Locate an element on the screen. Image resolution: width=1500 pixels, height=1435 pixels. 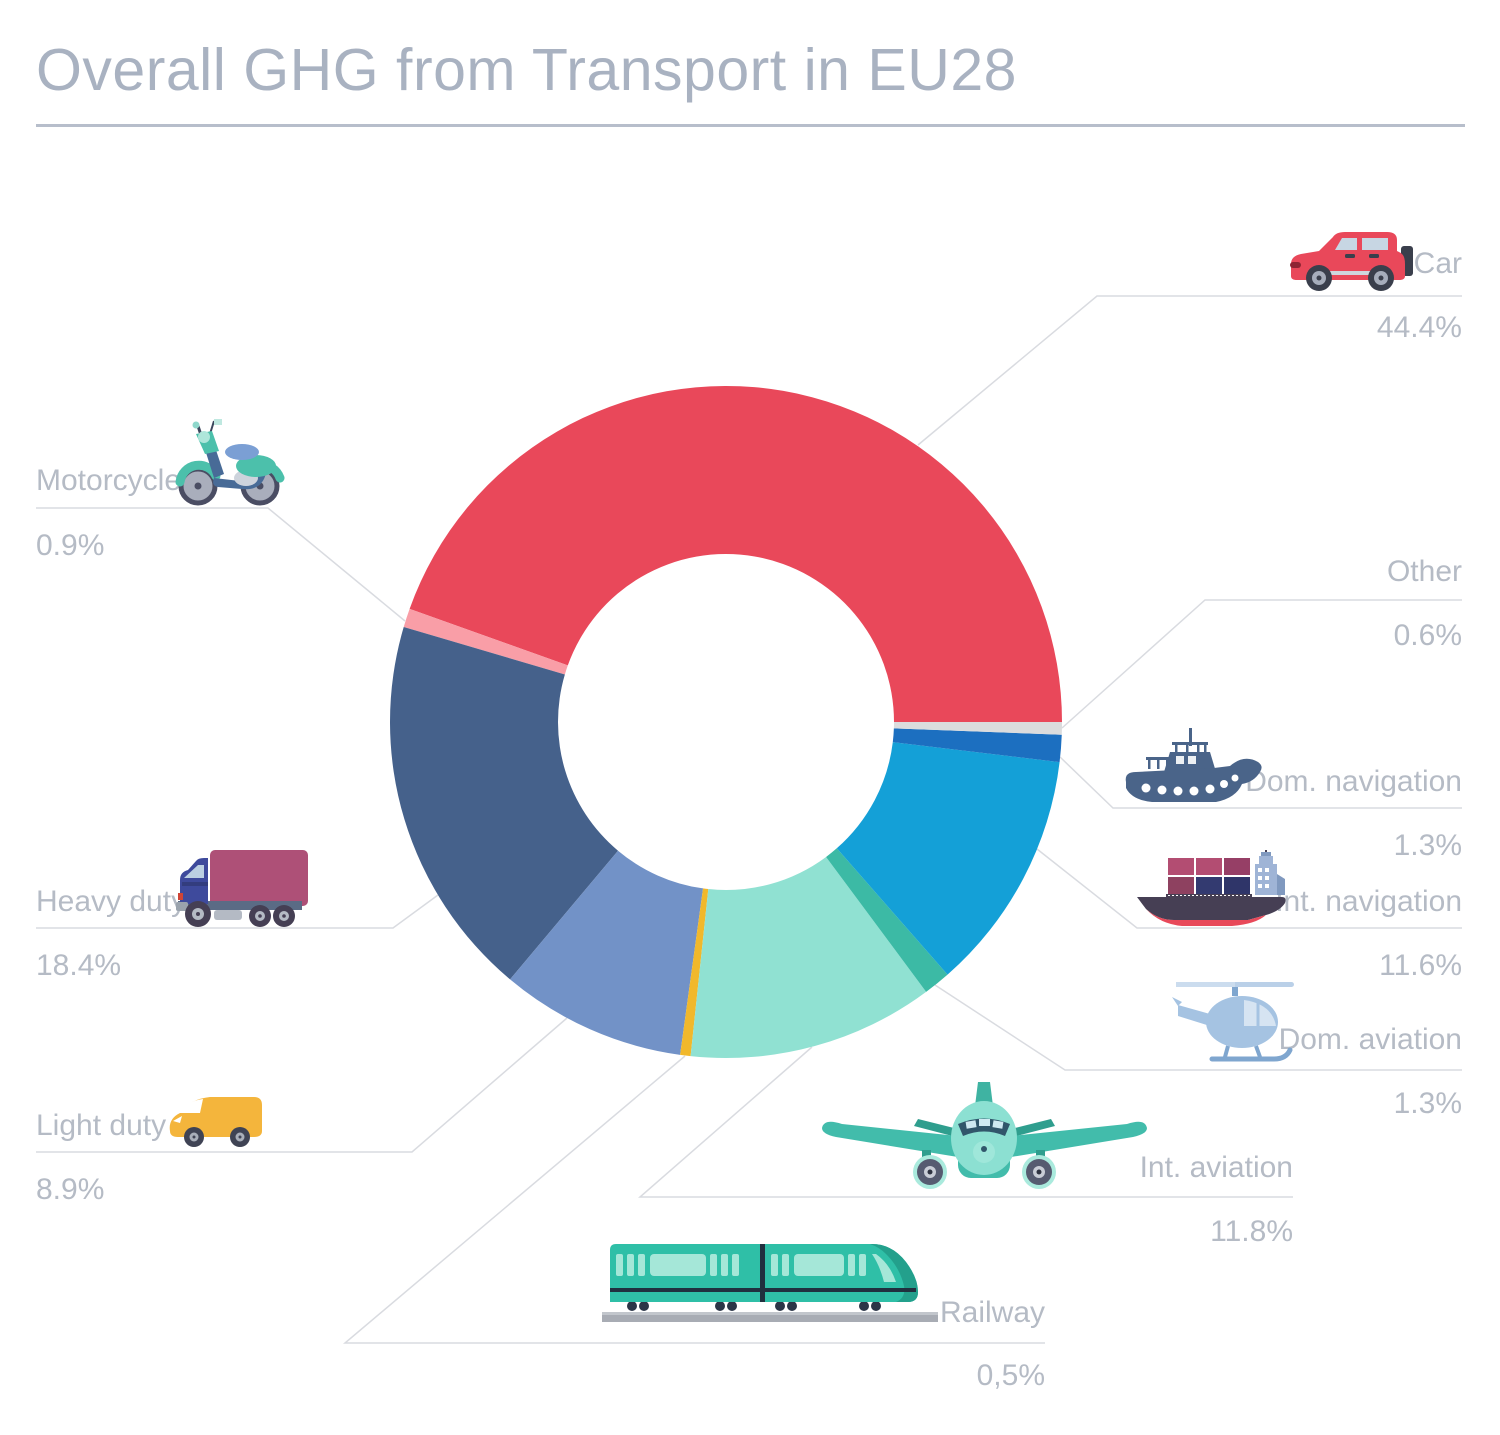
legend-label-int-navigation: Int. navigation is located at coordinates (1368, 901).